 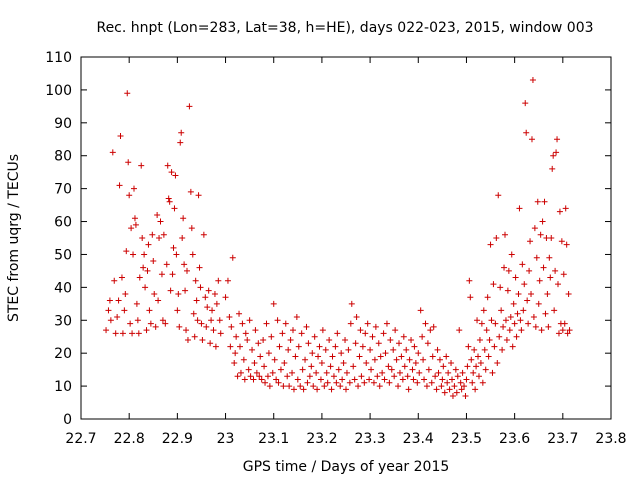 What do you see at coordinates (80, 439) in the screenshot?
I see `x-tick-label: 22.7` at bounding box center [80, 439].